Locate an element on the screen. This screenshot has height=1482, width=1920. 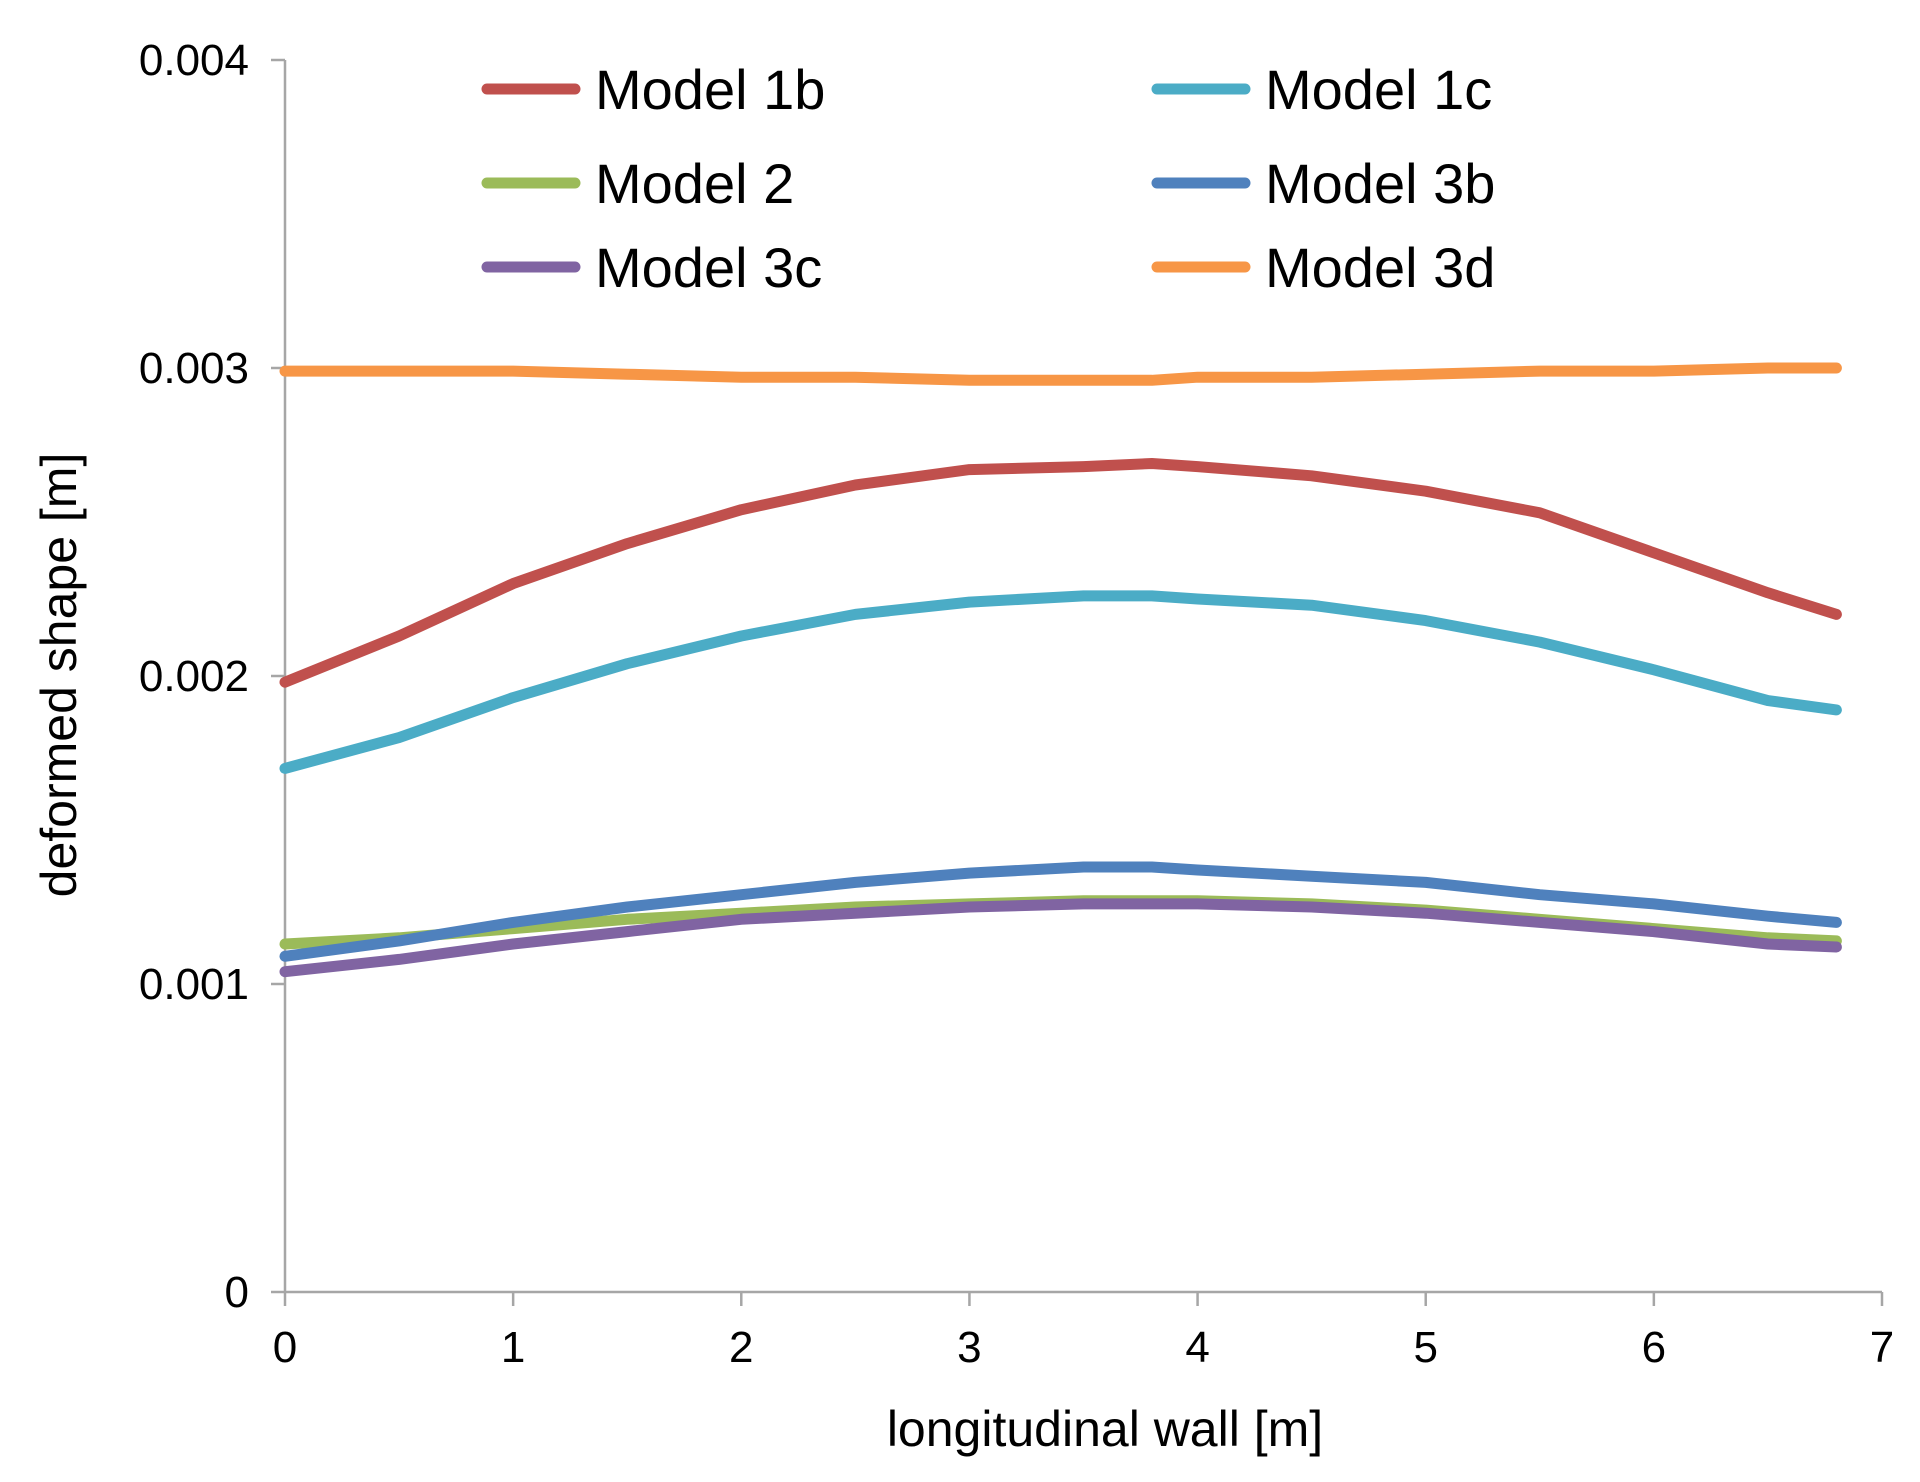
x-tick-label: 6 is located at coordinates (1654, 1347).